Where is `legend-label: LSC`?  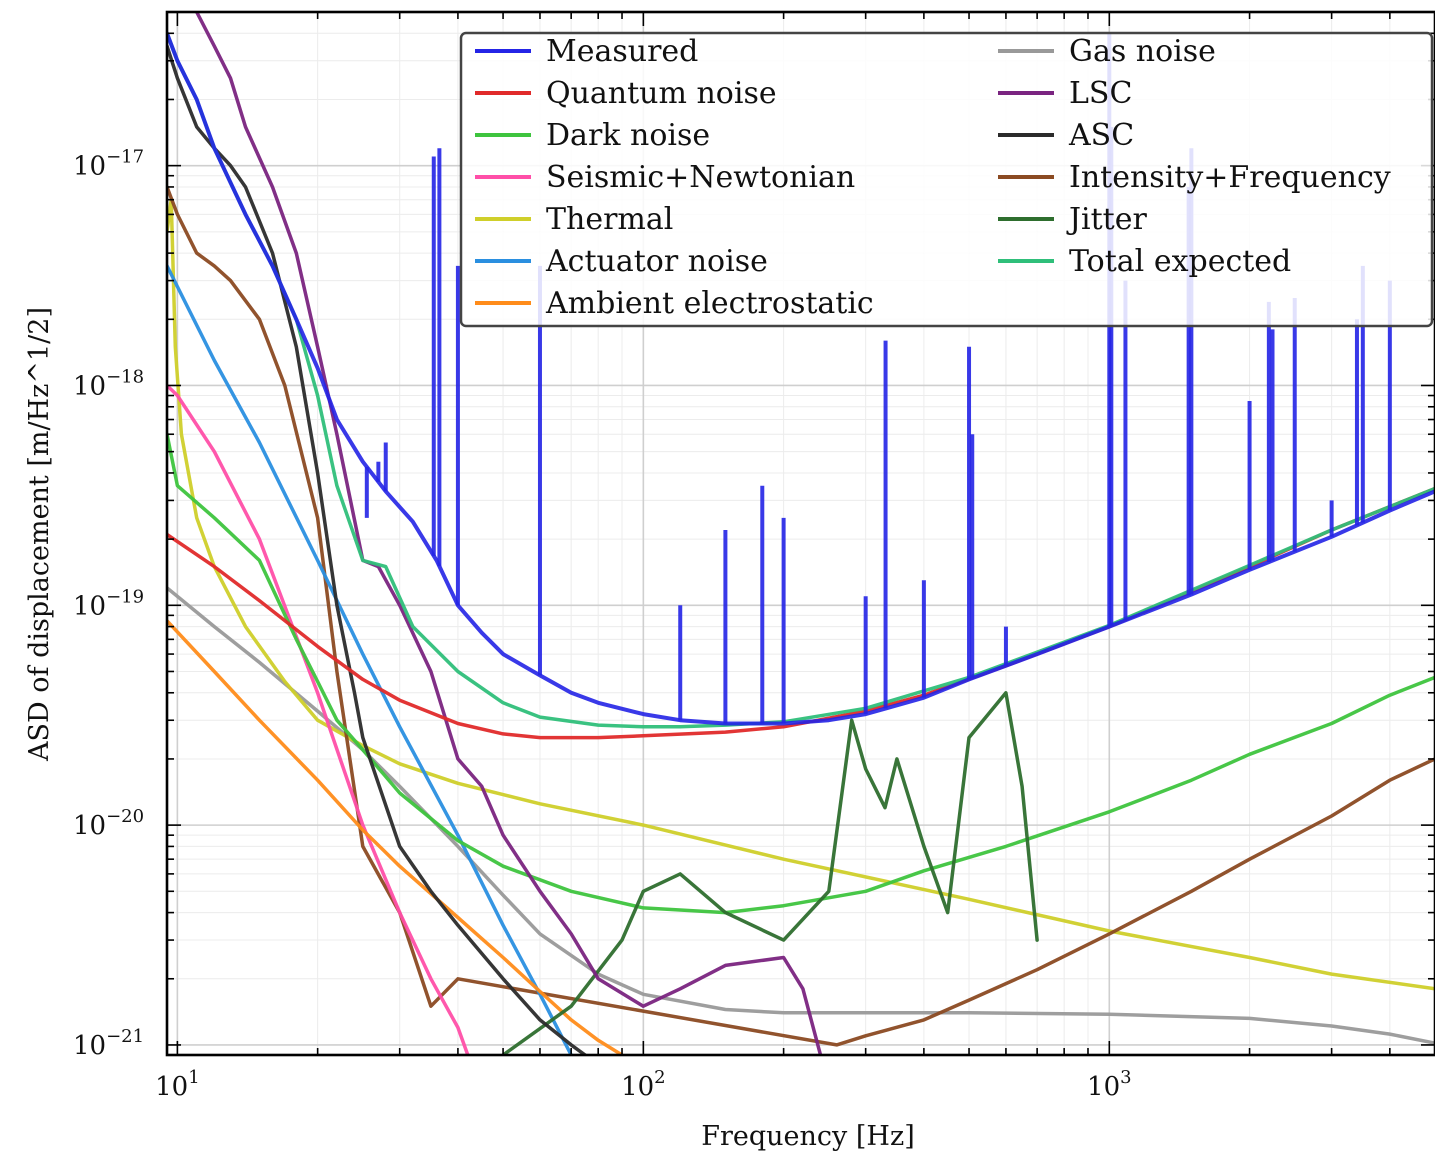
legend-label: LSC is located at coordinates (1100, 93).